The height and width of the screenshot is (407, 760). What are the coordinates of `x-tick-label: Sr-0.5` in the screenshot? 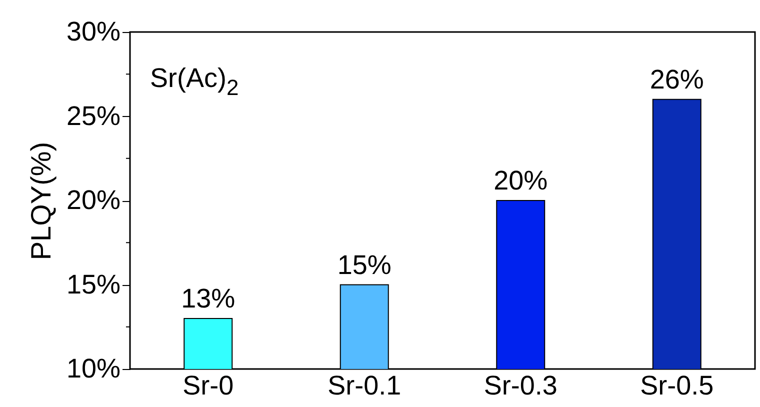 It's located at (677, 385).